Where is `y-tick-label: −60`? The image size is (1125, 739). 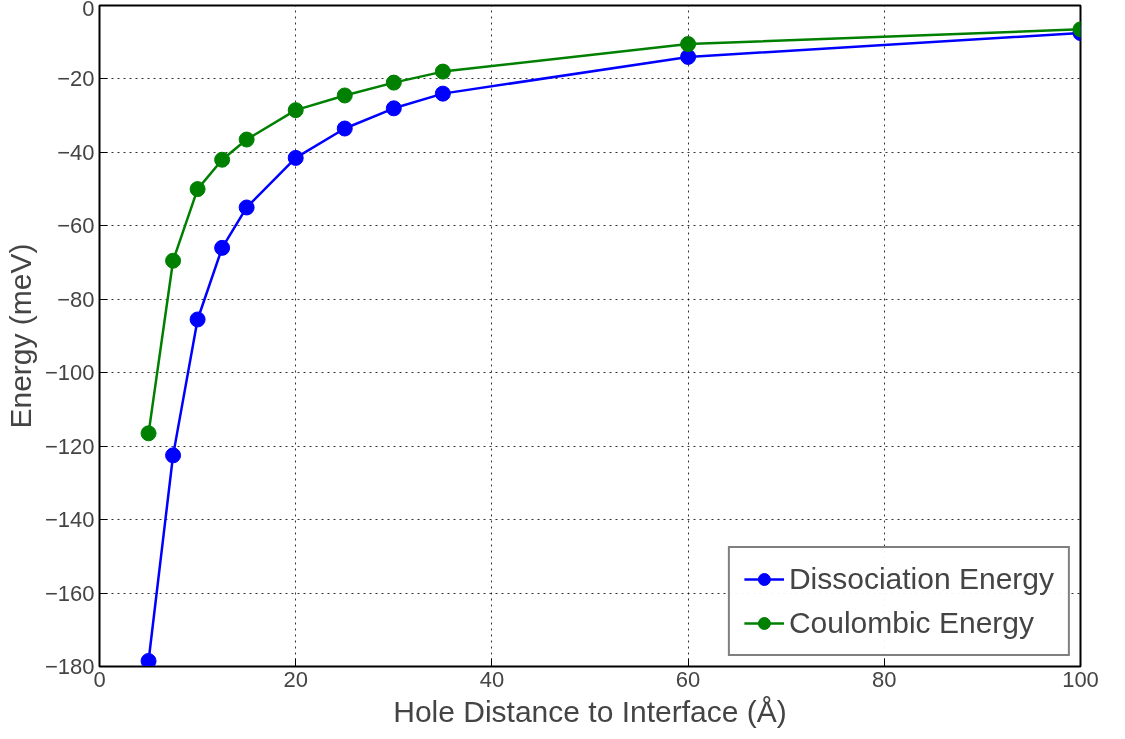 y-tick-label: −60 is located at coordinates (76, 226).